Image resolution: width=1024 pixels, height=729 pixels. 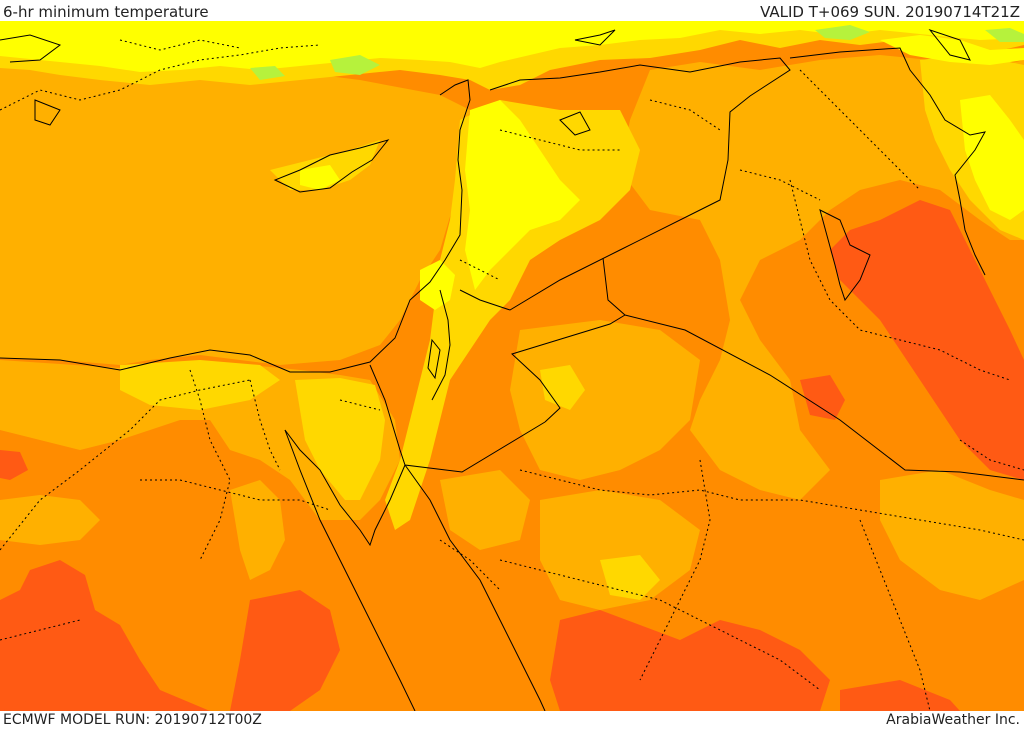 I want to click on credit-label: ArabiaWeather Inc., so click(x=953, y=720).